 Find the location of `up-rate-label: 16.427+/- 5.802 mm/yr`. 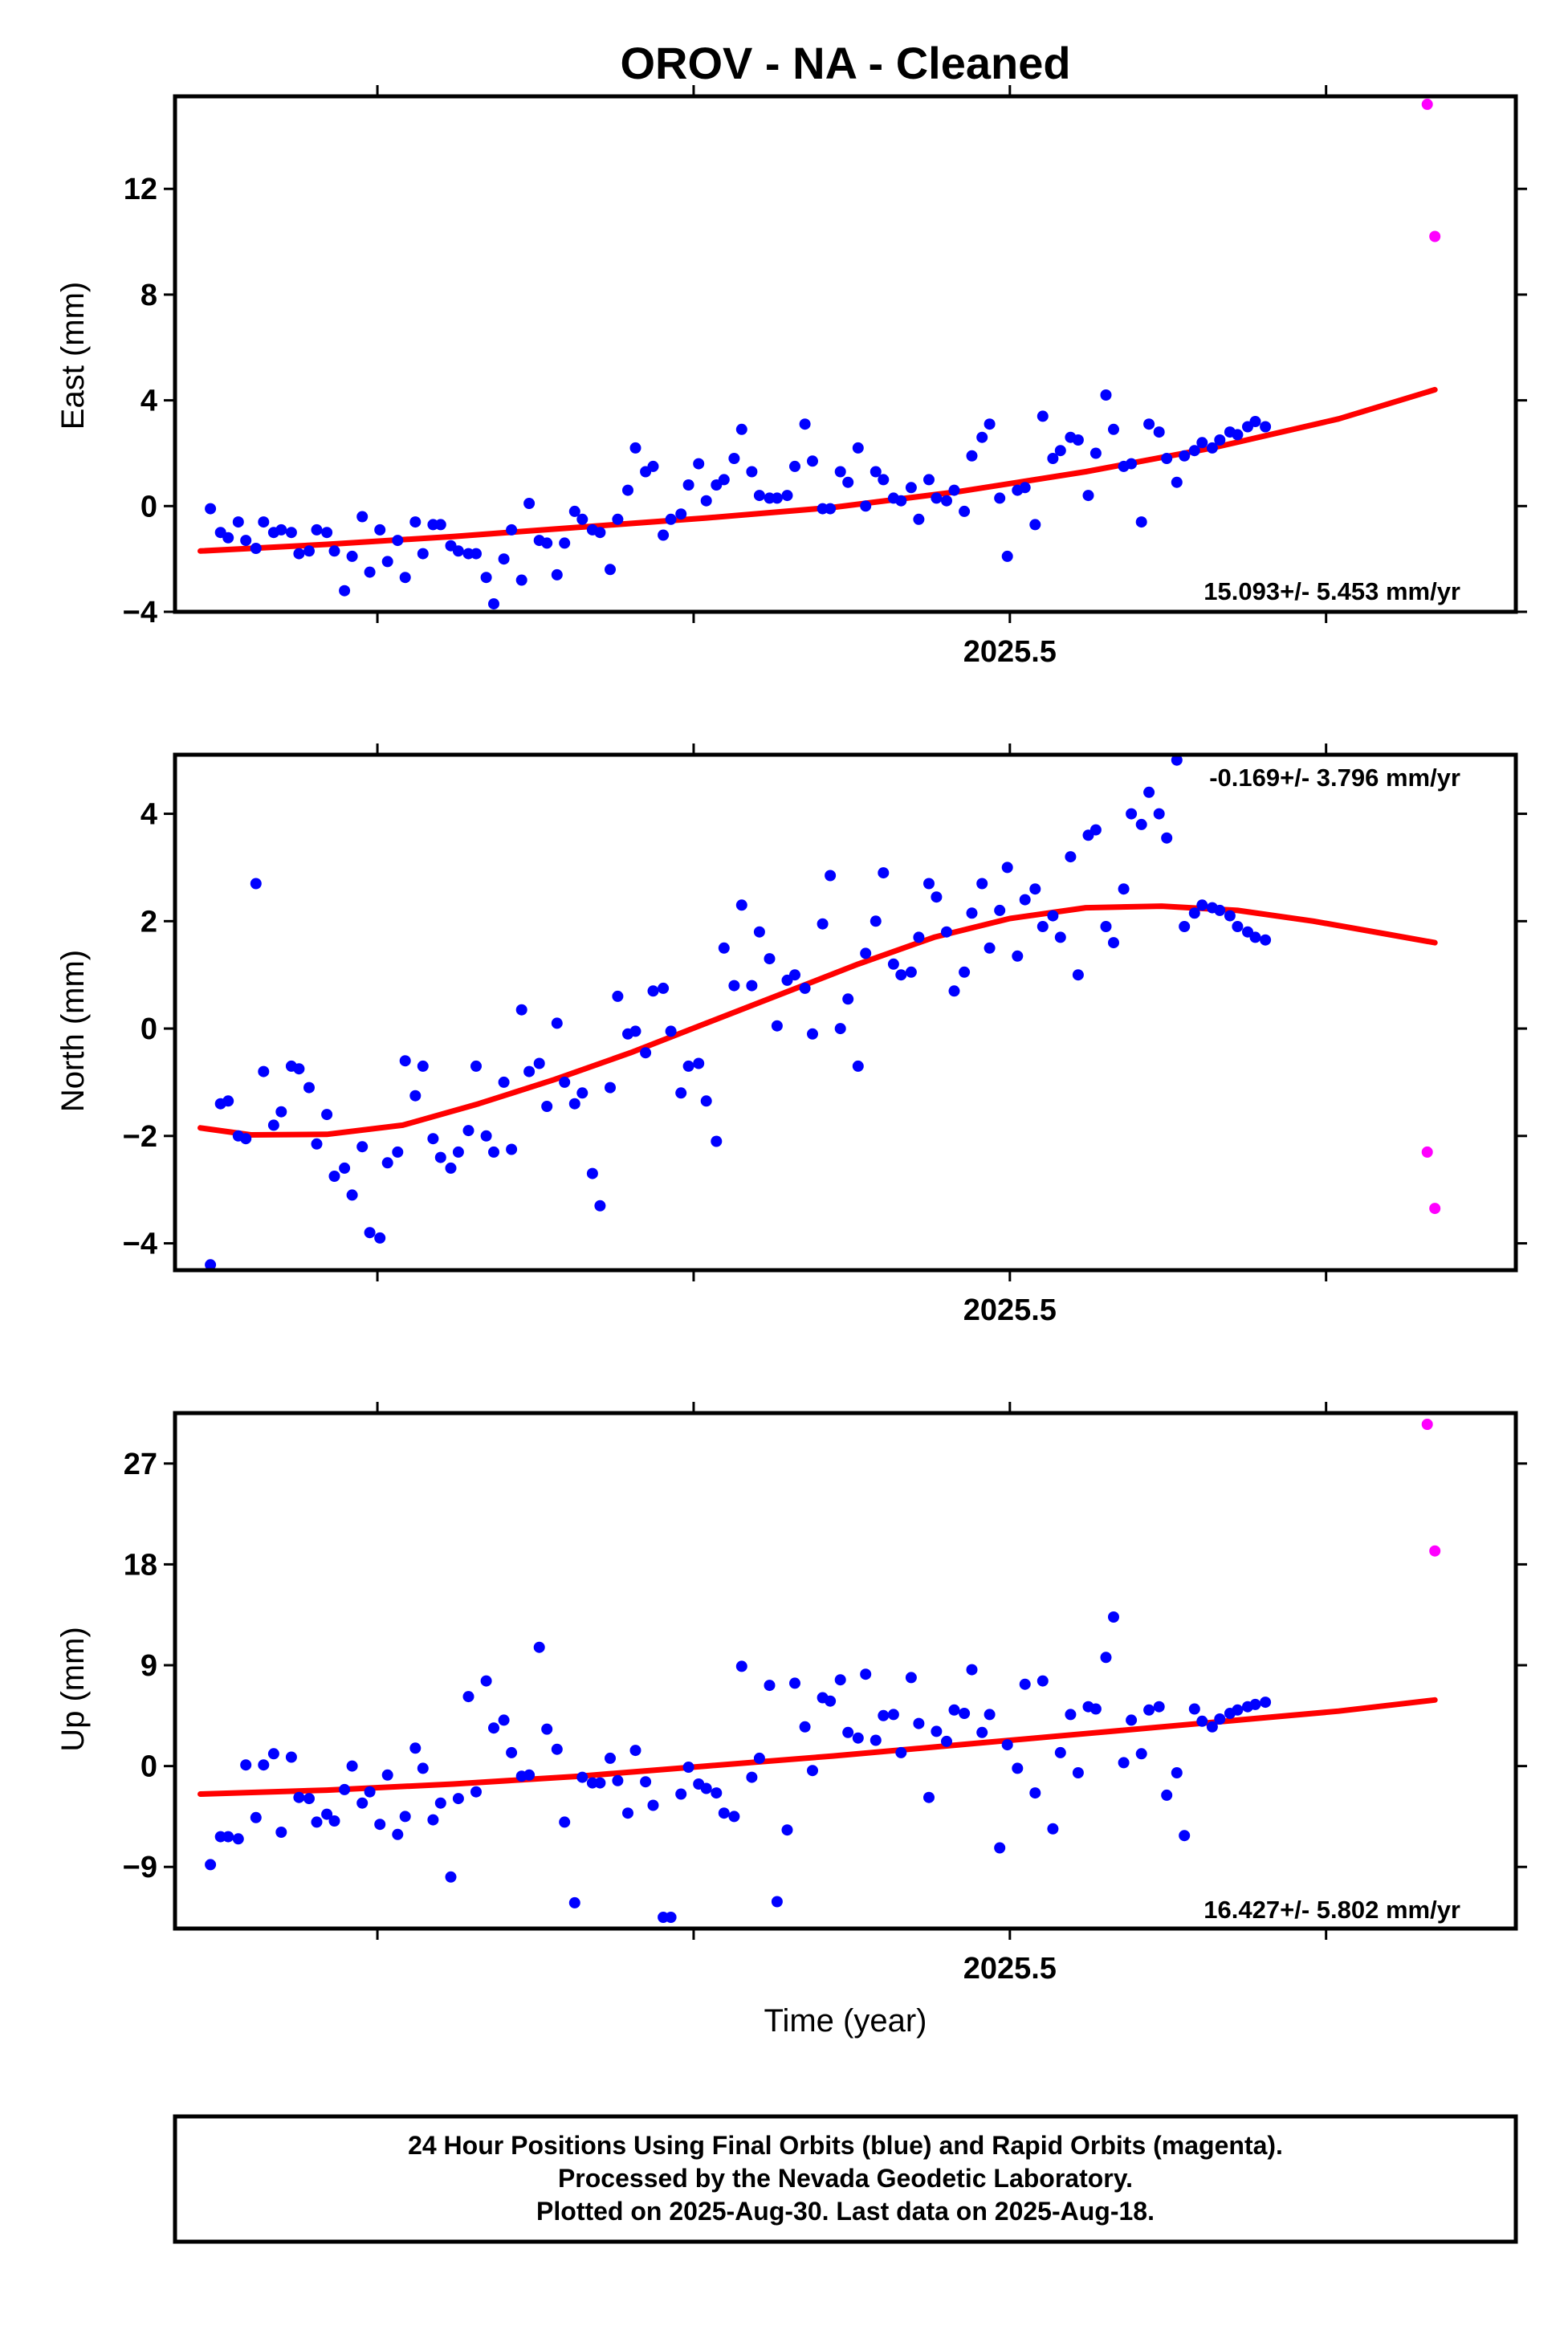

up-rate-label: 16.427+/- 5.802 mm/yr is located at coordinates (1331, 1910).